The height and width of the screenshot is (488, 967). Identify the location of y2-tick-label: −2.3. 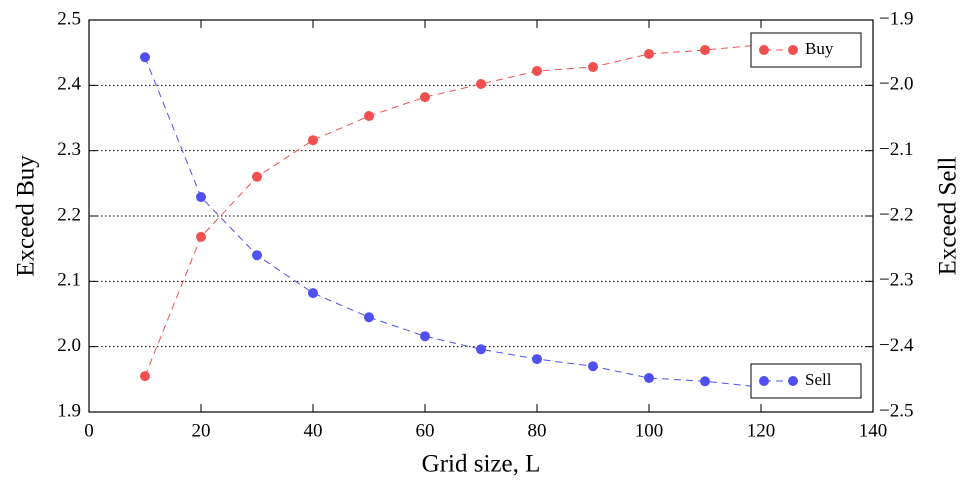
(896, 280).